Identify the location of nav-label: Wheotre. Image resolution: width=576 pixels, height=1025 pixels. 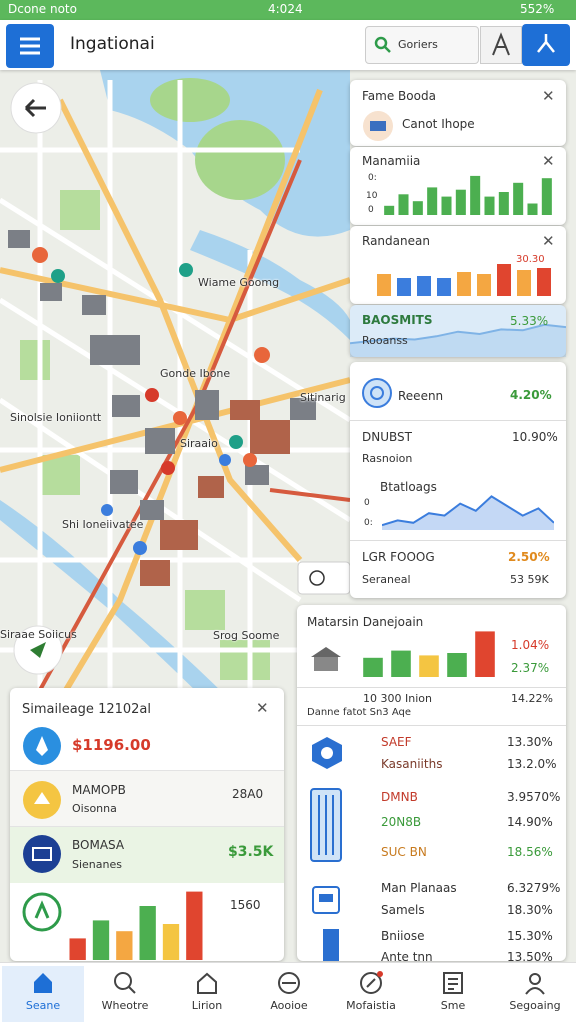
(125, 1005).